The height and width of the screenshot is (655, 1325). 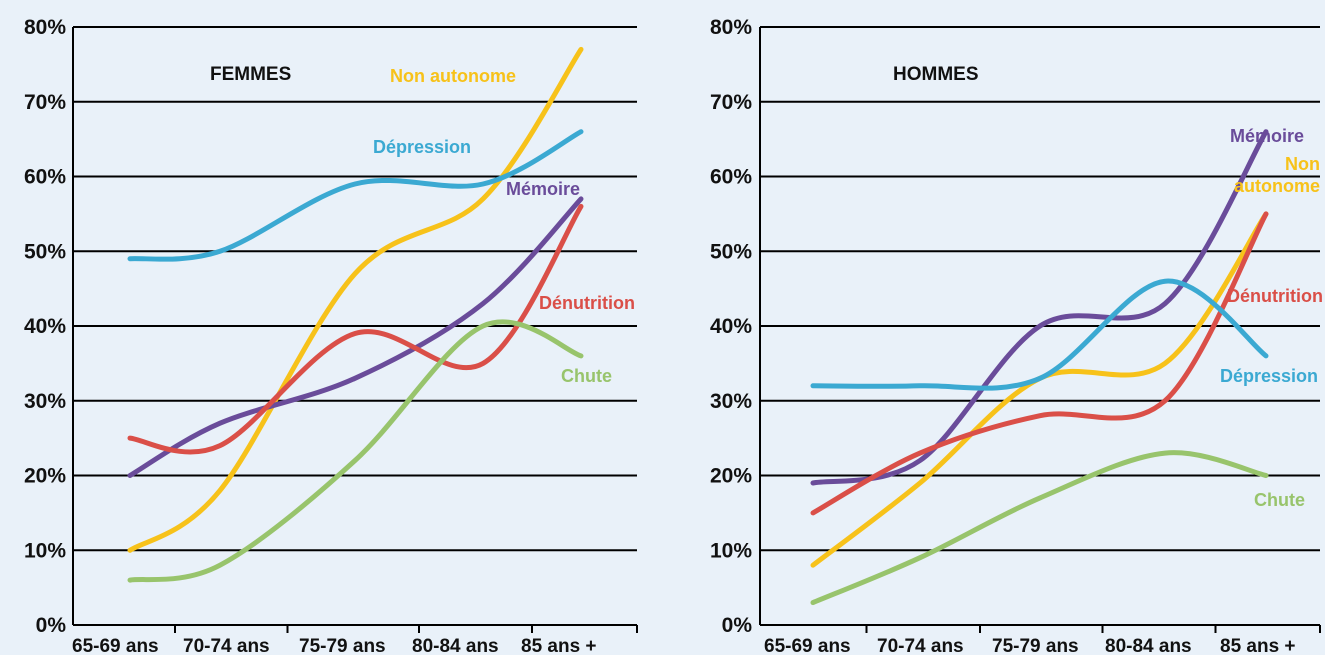 What do you see at coordinates (1302, 164) in the screenshot?
I see `series-label: Non` at bounding box center [1302, 164].